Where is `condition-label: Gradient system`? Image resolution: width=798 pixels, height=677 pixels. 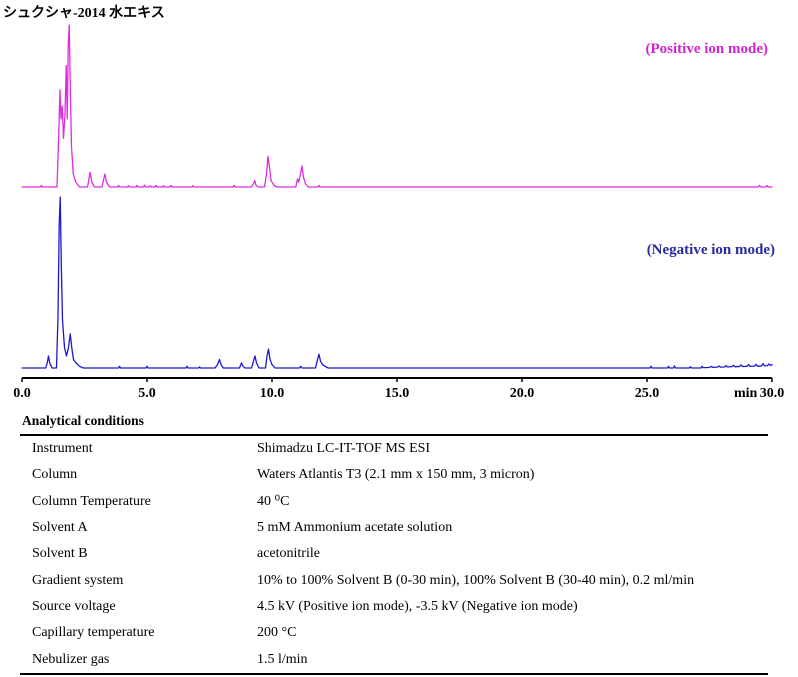
condition-label: Gradient system is located at coordinates (78, 580).